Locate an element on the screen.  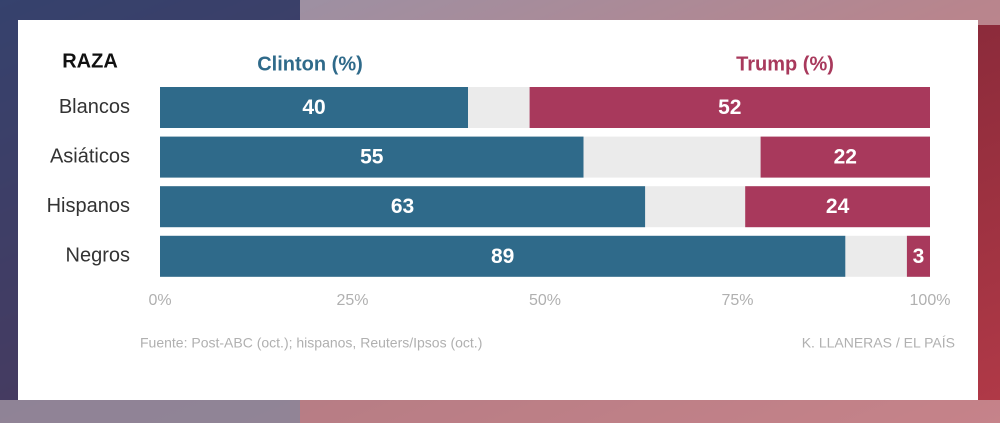
value-label: 3 is located at coordinates (919, 256).